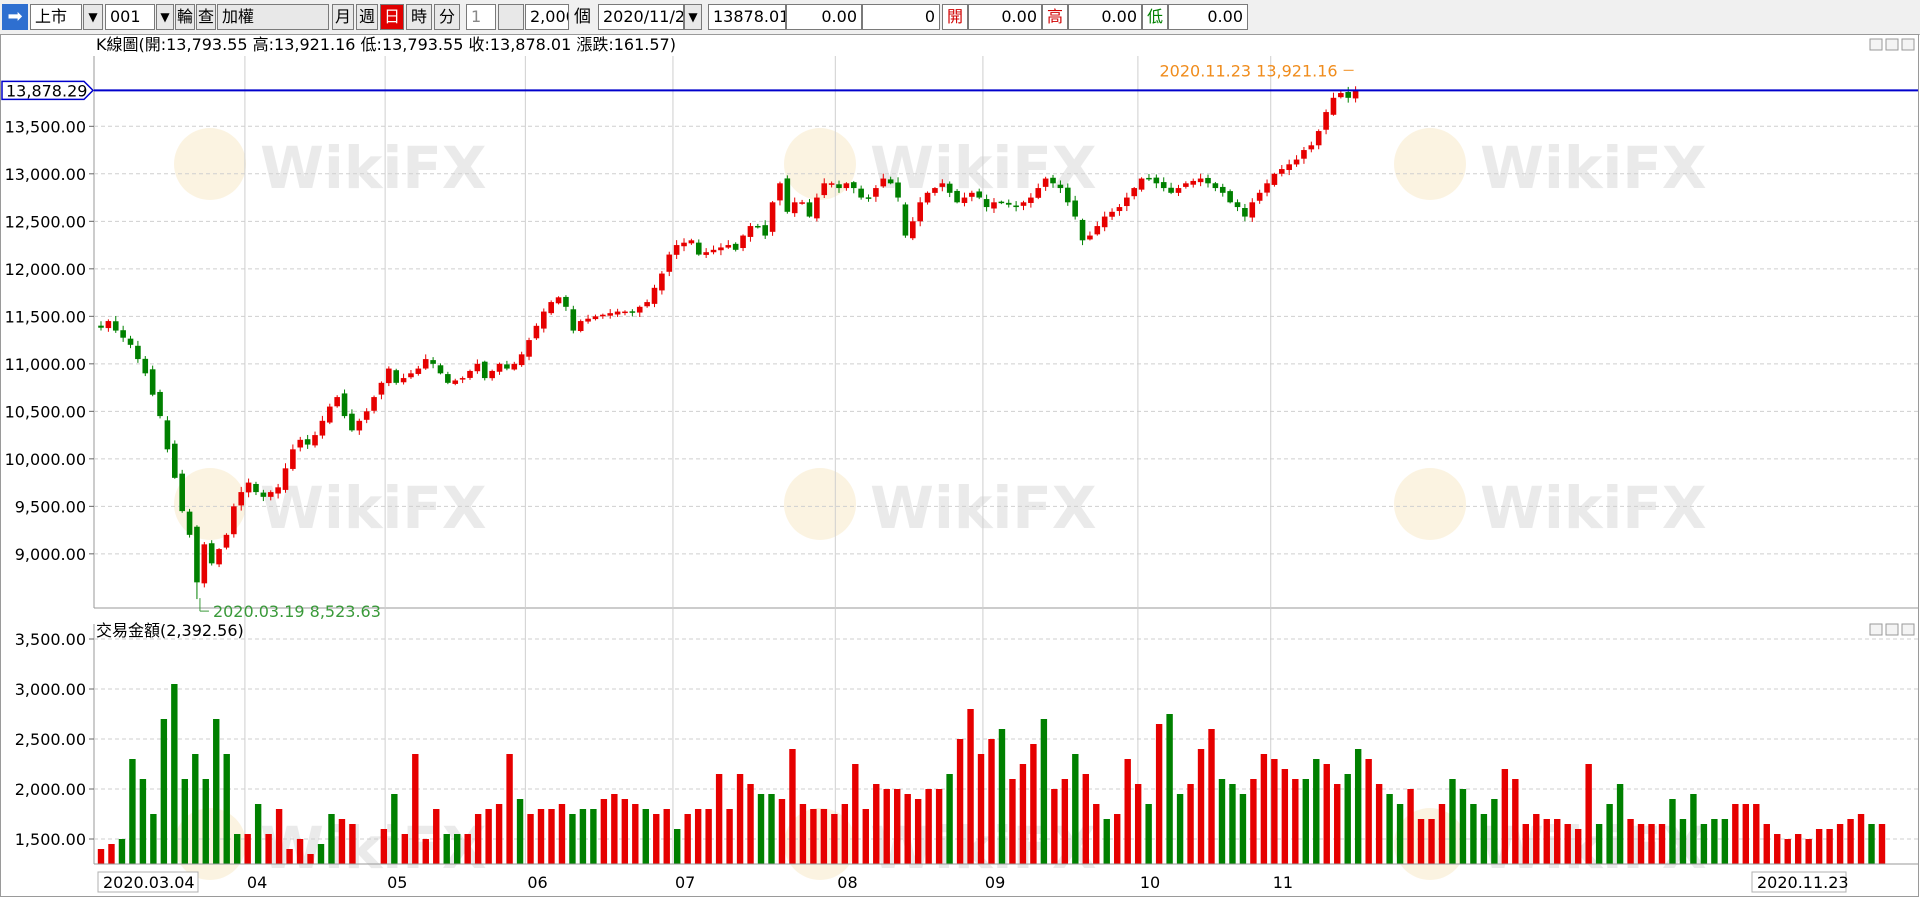  Describe the element at coordinates (130, 17) in the screenshot. I see `code-input: 001` at that location.